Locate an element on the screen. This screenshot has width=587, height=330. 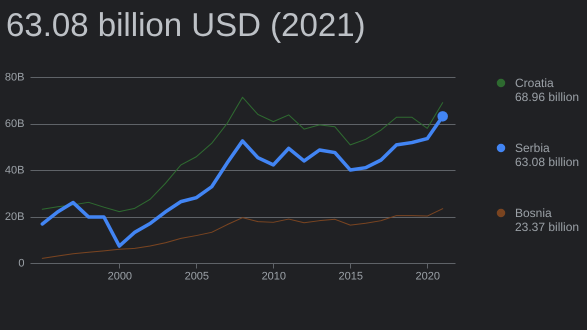
text: 23.37 billion is located at coordinates (547, 227).